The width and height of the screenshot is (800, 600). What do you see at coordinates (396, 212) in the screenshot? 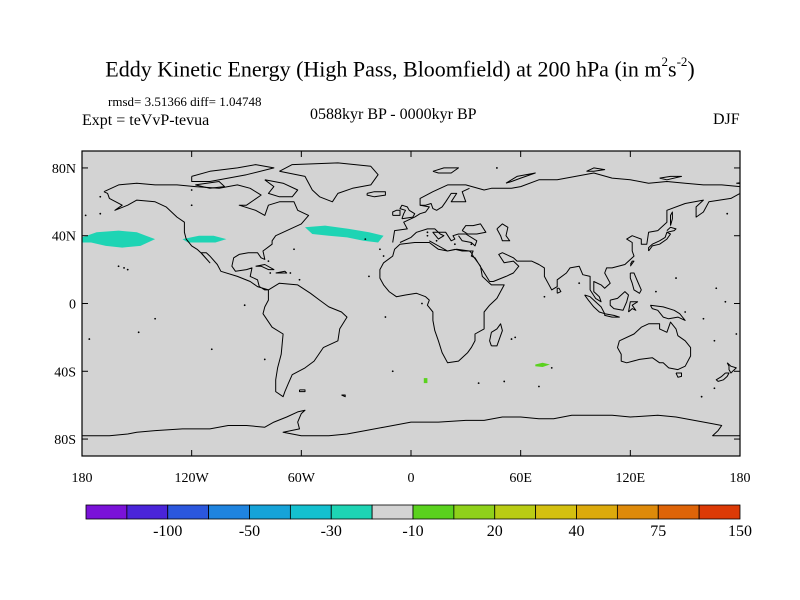
I see `ireland-coast` at bounding box center [396, 212].